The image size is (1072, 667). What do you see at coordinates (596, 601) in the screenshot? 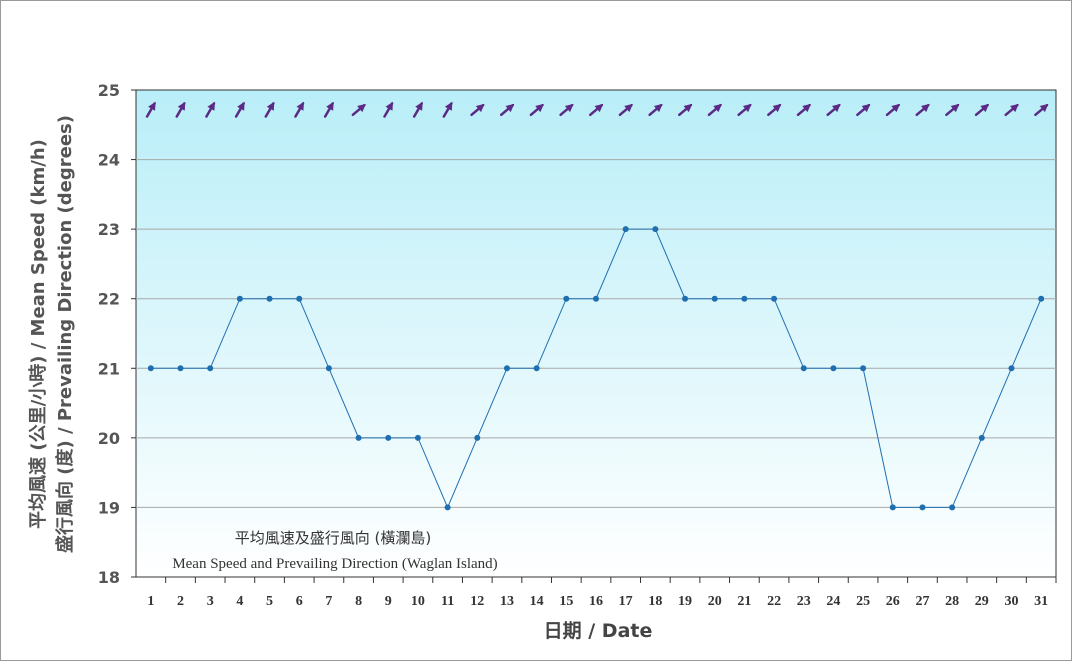
I see `x-tick-label: 16` at bounding box center [596, 601].